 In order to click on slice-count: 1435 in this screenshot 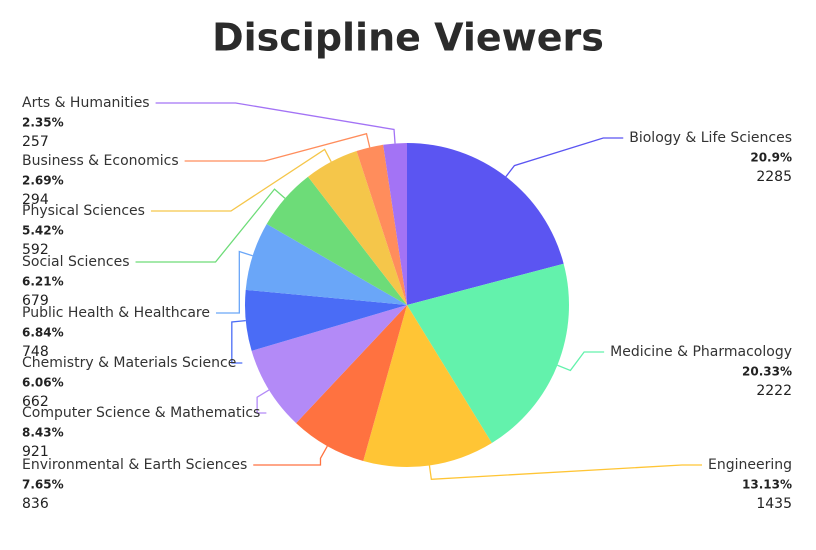, I will do `click(774, 504)`.